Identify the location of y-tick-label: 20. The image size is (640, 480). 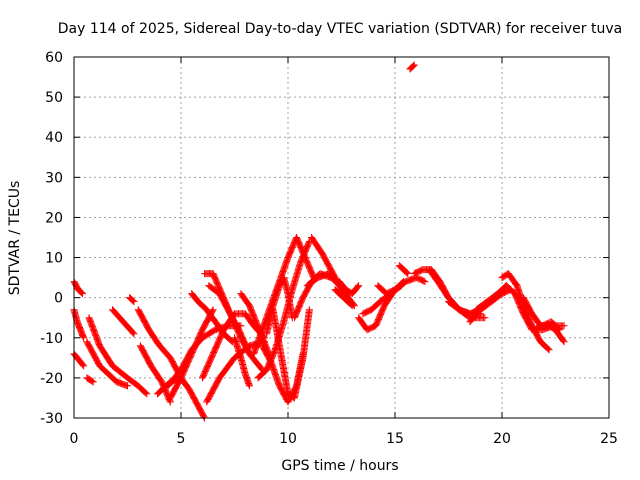
(54, 218).